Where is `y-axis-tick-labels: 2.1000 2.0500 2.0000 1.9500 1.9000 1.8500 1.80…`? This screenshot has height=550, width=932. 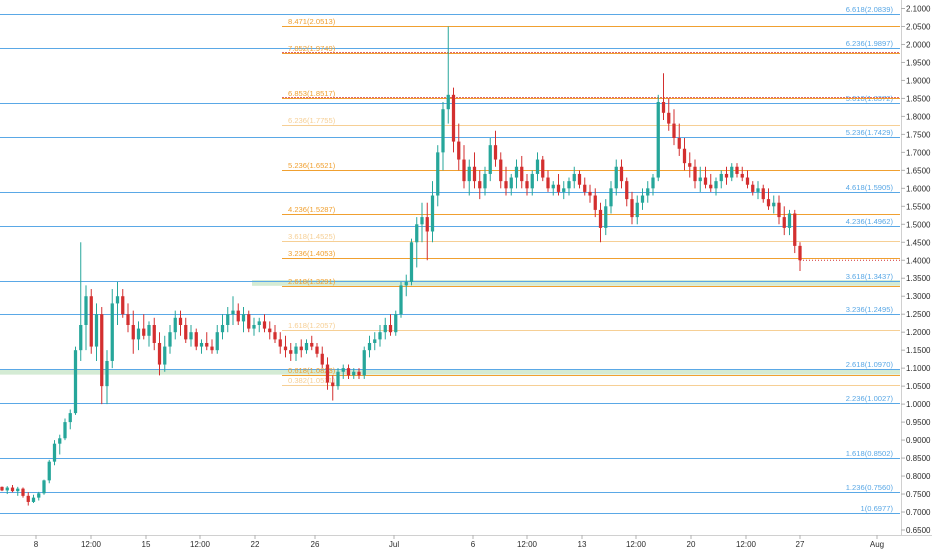
y-axis-tick-labels: 2.1000 2.0500 2.0000 1.9500 1.9000 1.8500 1.80… is located at coordinates (916, 270).